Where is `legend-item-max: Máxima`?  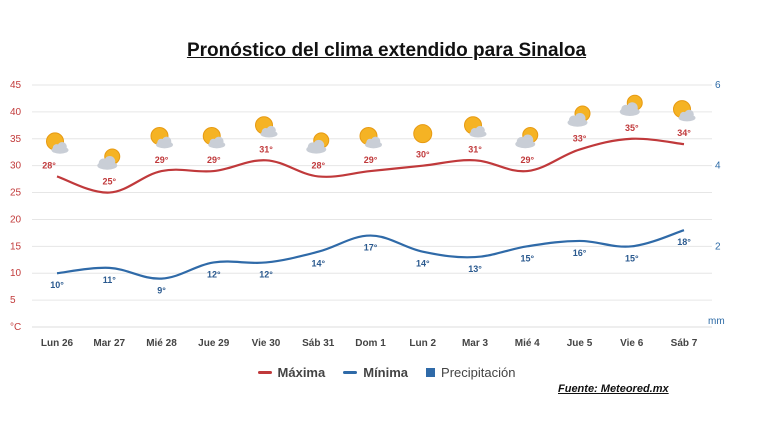
legend-item-max: Máxima is located at coordinates (291, 372).